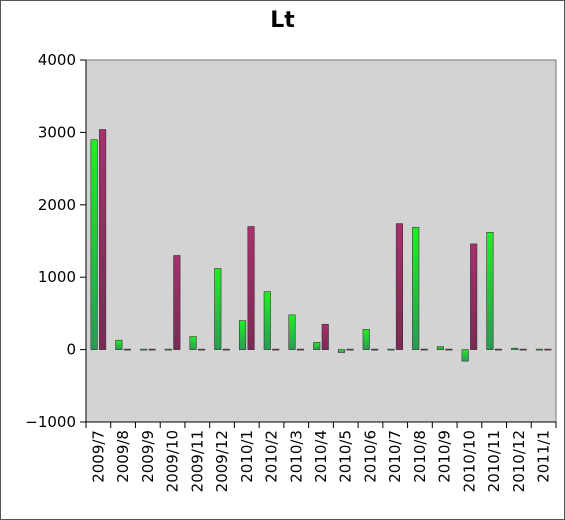 This screenshot has height=520, width=565. What do you see at coordinates (420, 456) in the screenshot?
I see `x-tick-label: 2010/8` at bounding box center [420, 456].